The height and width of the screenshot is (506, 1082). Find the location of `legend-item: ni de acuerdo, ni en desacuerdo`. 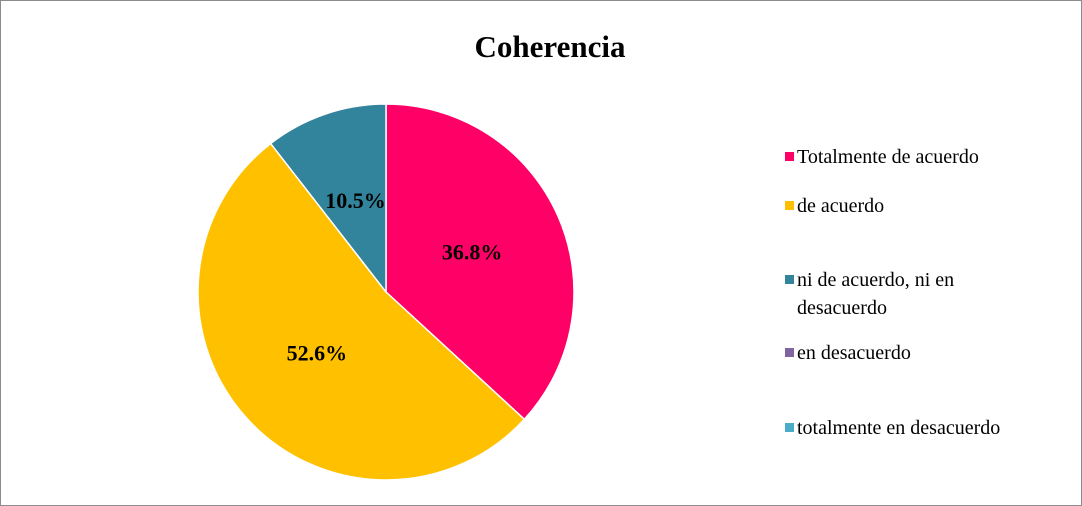

legend-item: ni de acuerdo, ni en desacuerdo is located at coordinates (930, 294).